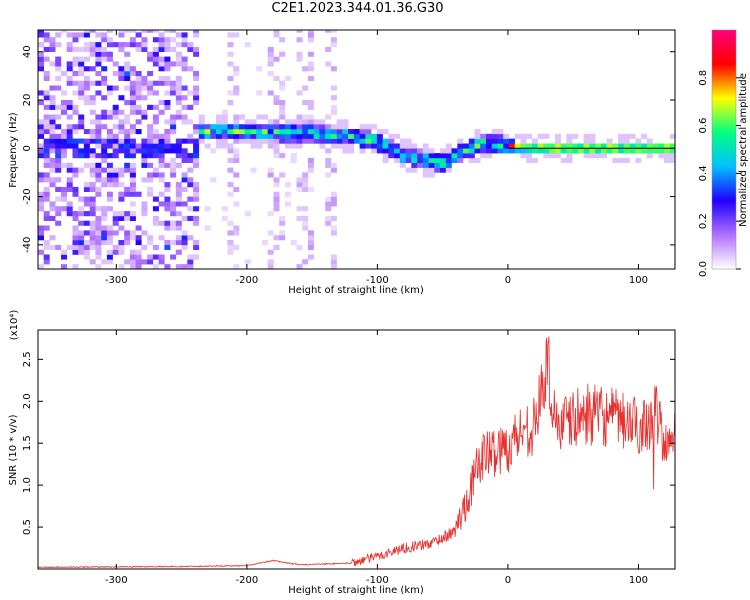  What do you see at coordinates (743, 150) in the screenshot?
I see `colorbar-label: Normalized spectral amplitude` at bounding box center [743, 150].